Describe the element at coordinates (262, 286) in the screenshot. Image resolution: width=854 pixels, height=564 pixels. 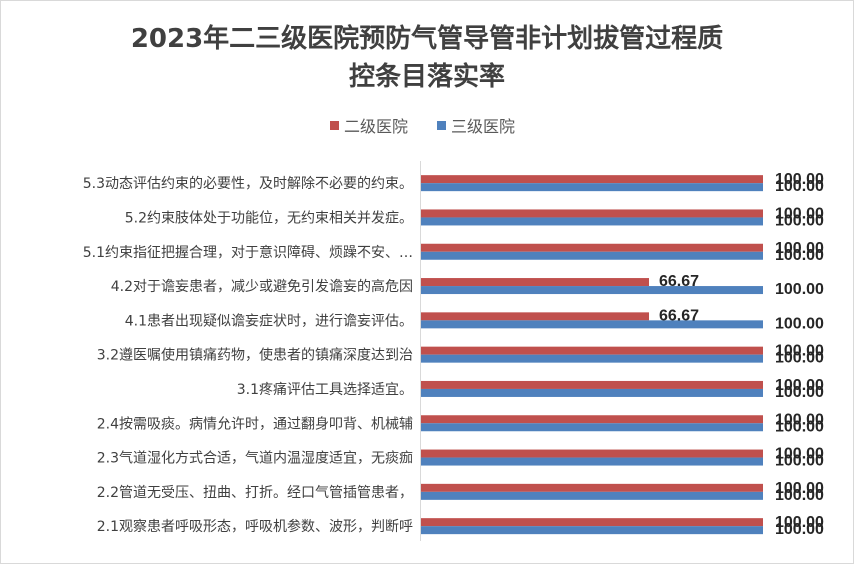
I see `category-label: 4.2对于谵妄患者，减少或避免引发谵妄的高危因` at that location.